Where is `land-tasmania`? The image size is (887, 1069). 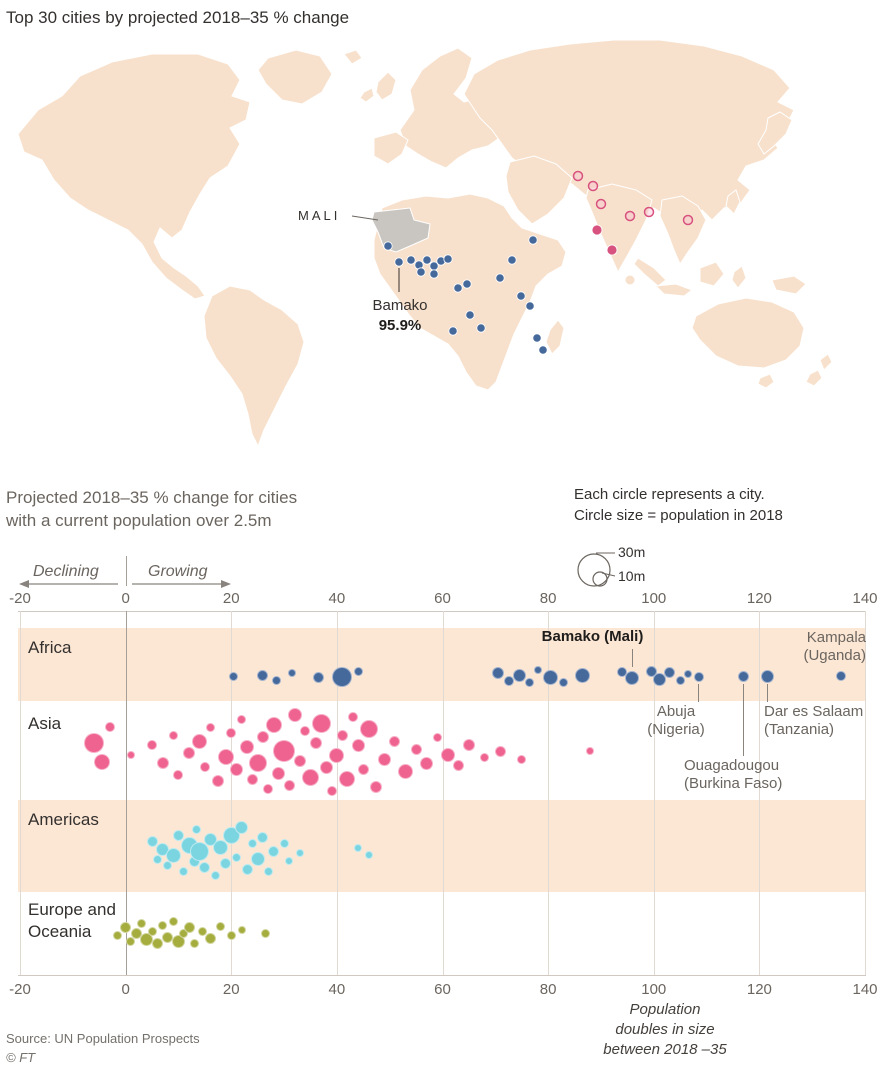 land-tasmania is located at coordinates (766, 381).